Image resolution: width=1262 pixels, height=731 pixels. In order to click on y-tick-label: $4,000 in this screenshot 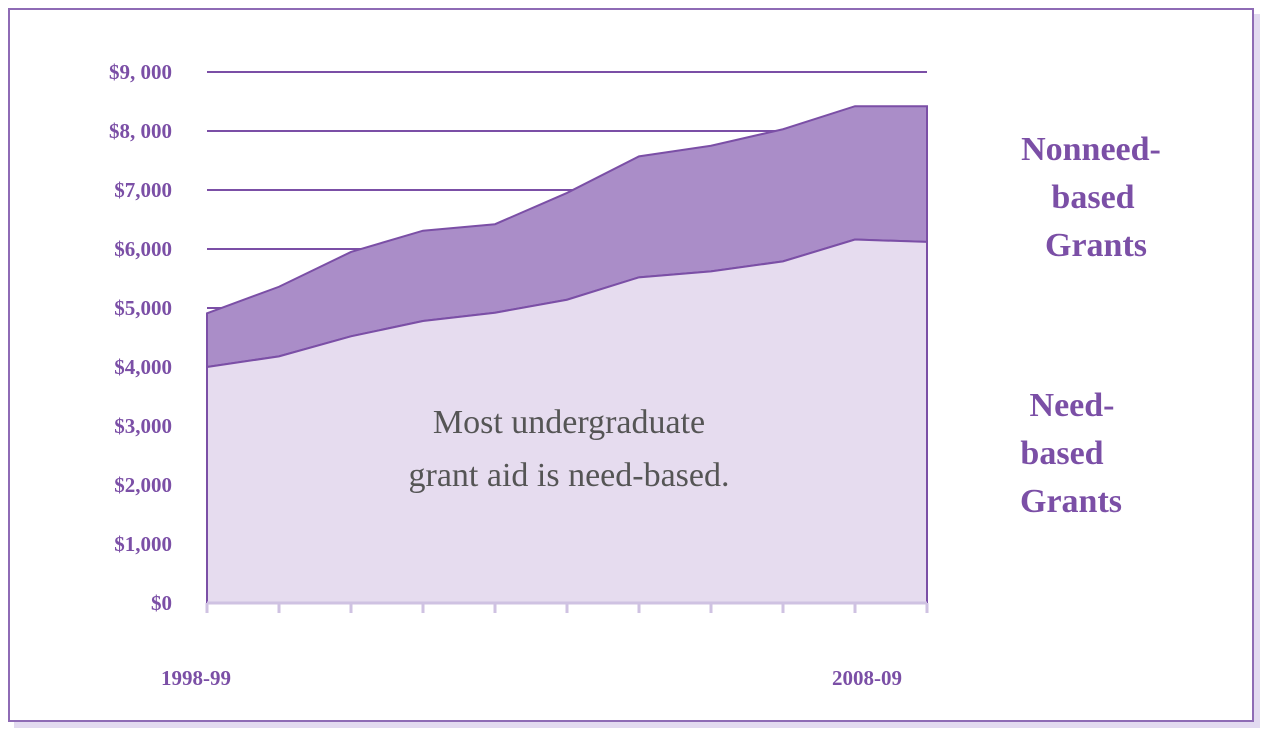, I will do `click(143, 367)`.